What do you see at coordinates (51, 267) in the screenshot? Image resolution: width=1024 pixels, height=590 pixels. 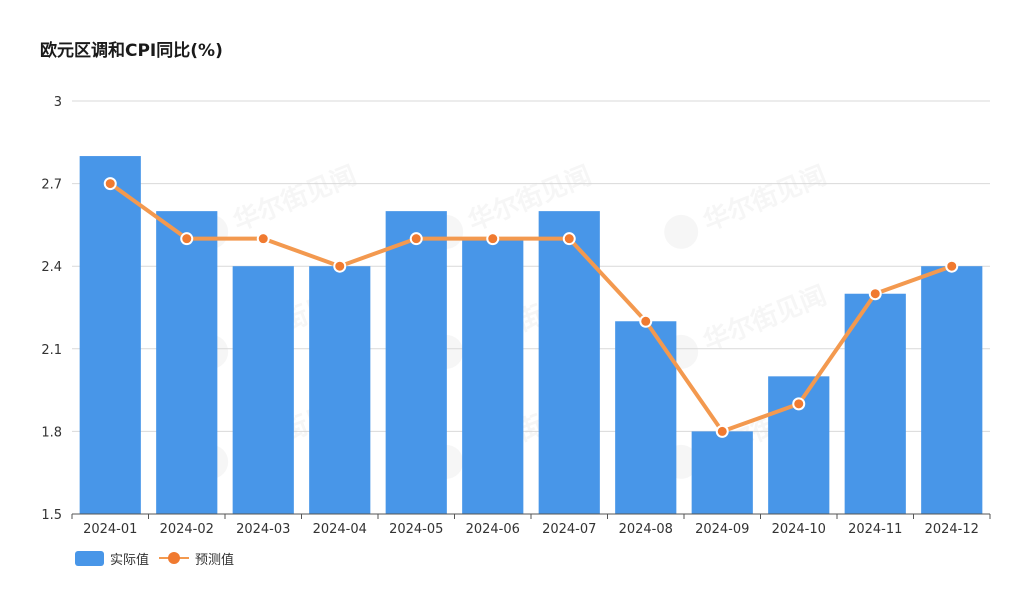 I see `y-tick-label: 2.4` at bounding box center [51, 267].